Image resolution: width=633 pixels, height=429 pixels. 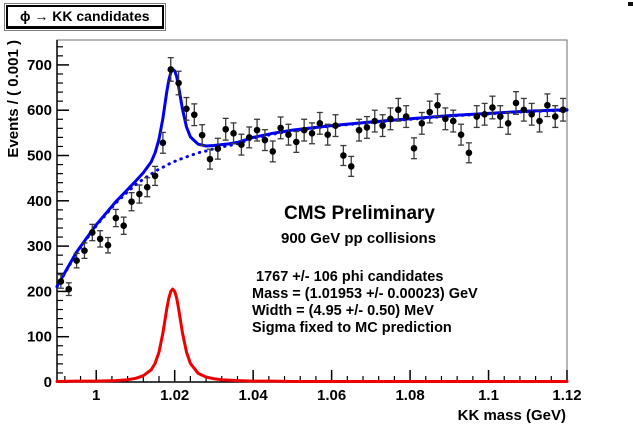 What do you see at coordinates (39, 110) in the screenshot?
I see `y-tick-label: 600` at bounding box center [39, 110].